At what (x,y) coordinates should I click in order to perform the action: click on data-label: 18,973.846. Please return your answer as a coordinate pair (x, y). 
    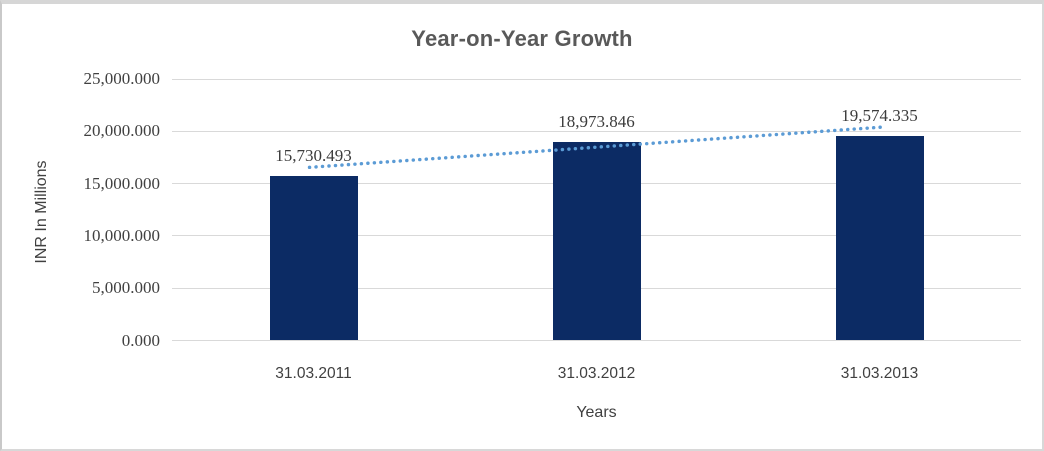
    Looking at the image, I should click on (596, 122).